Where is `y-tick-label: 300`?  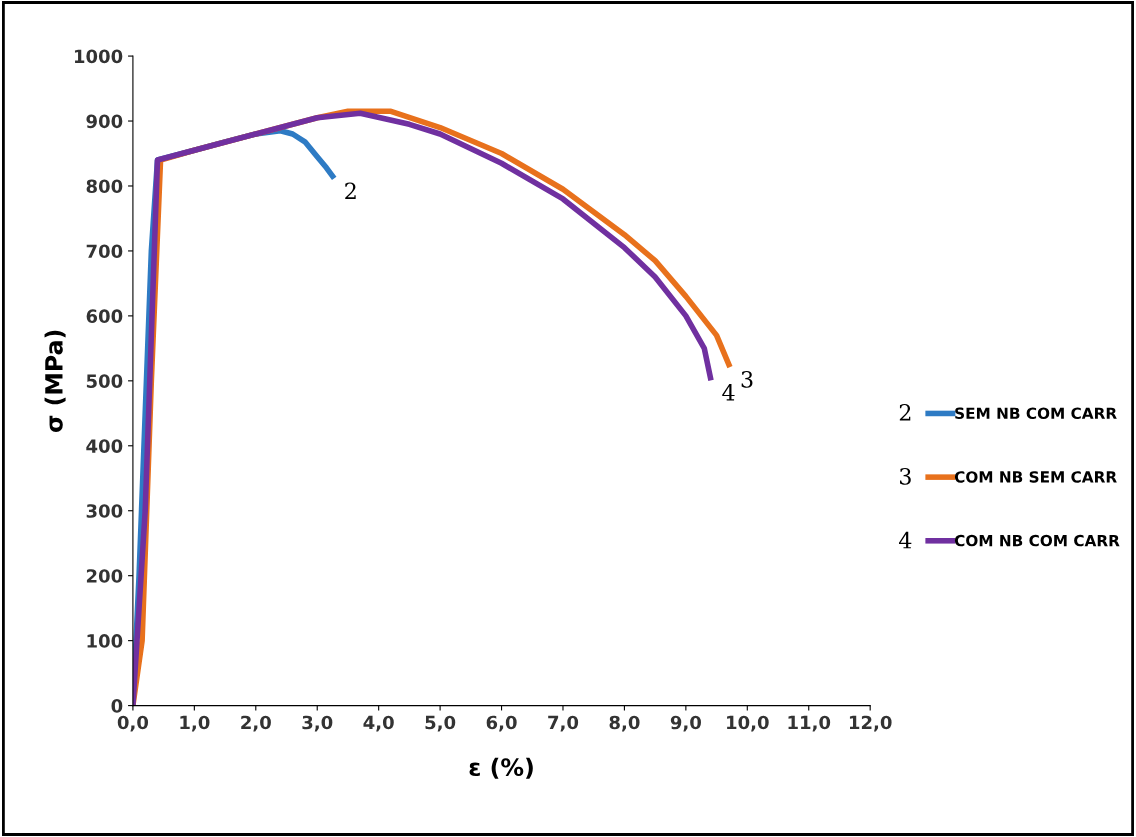
y-tick-label: 300 is located at coordinates (104, 511).